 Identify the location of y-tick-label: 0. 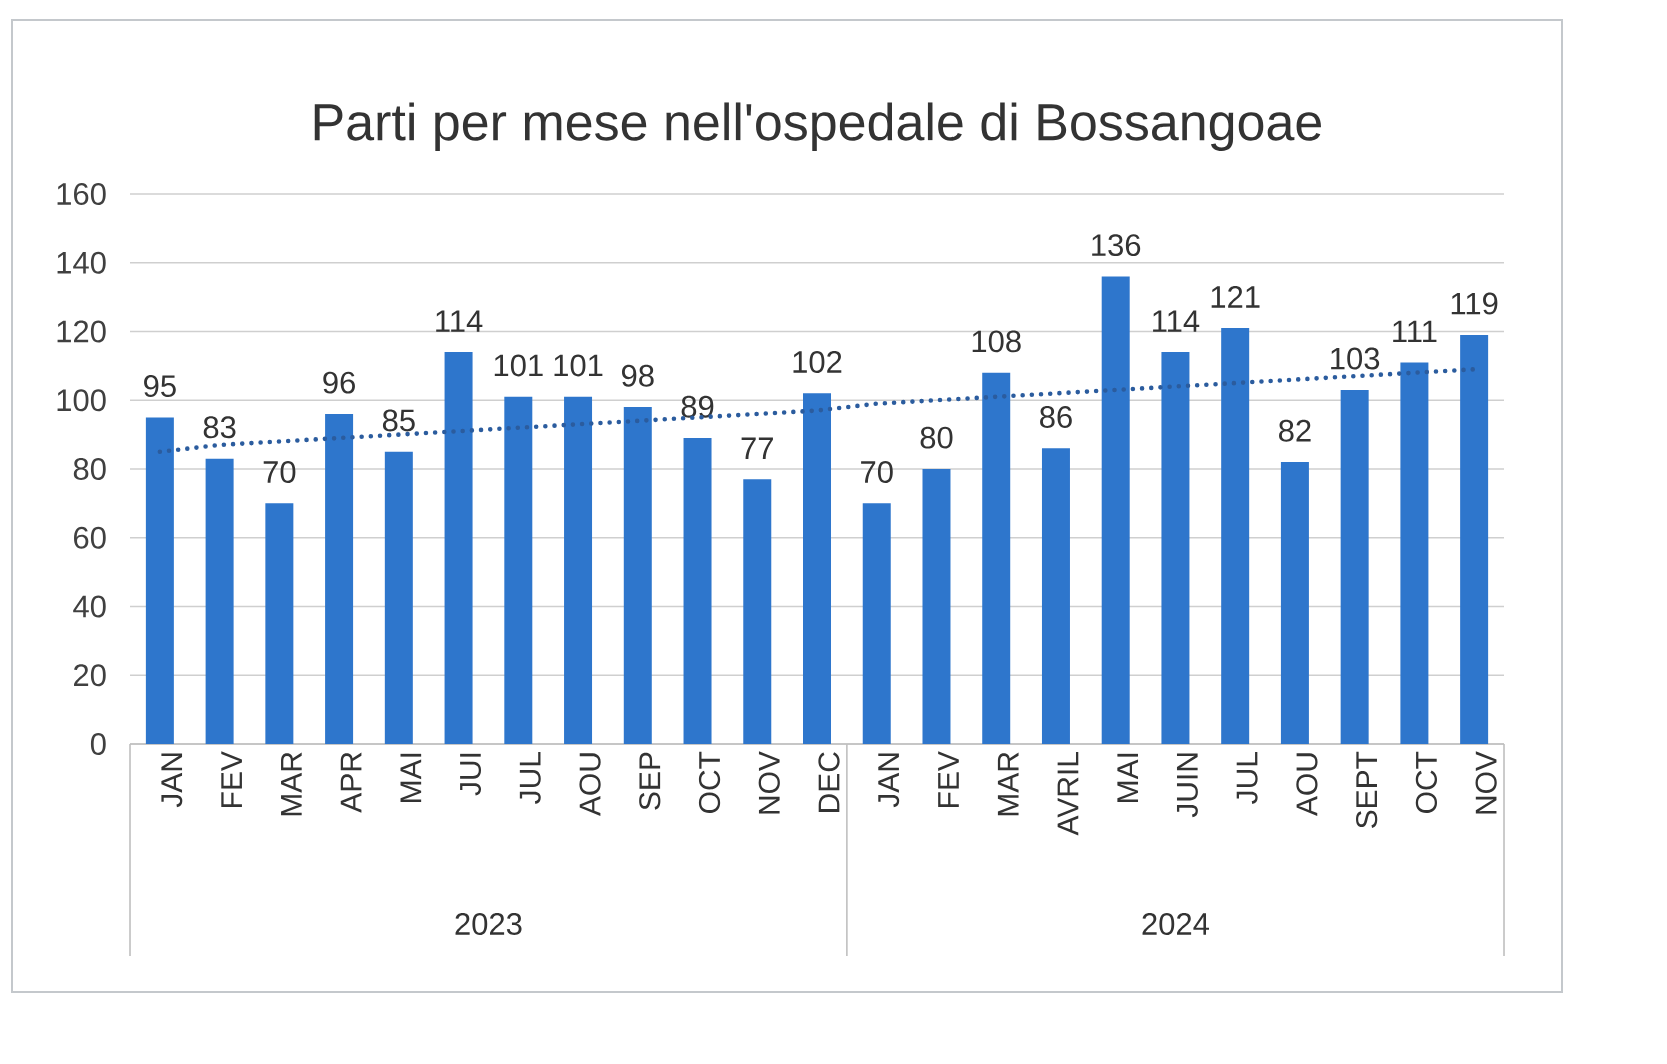
(98, 744).